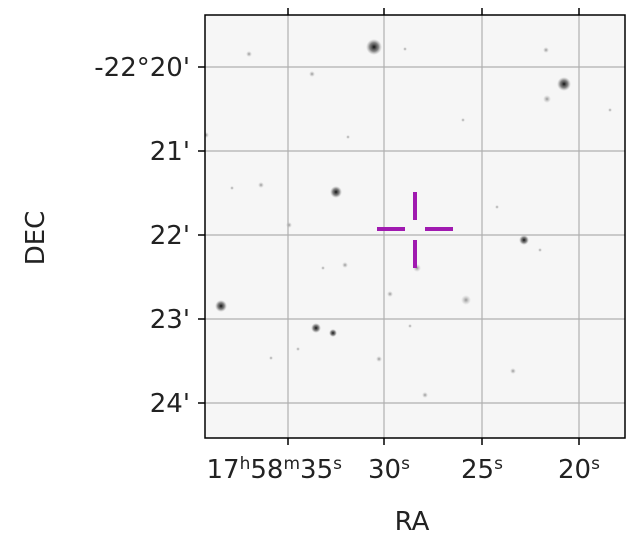  I want to click on dec-tick-label: -22°20', so click(142, 68).